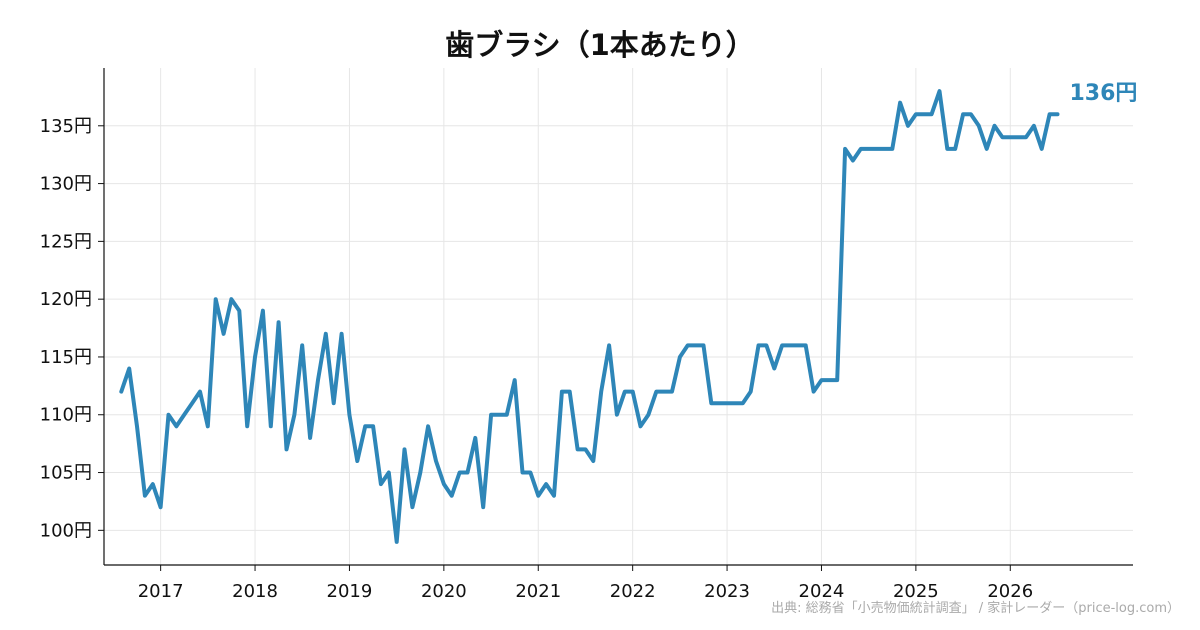 The height and width of the screenshot is (630, 1200). What do you see at coordinates (66, 184) in the screenshot?
I see `y-tick-label: 130円` at bounding box center [66, 184].